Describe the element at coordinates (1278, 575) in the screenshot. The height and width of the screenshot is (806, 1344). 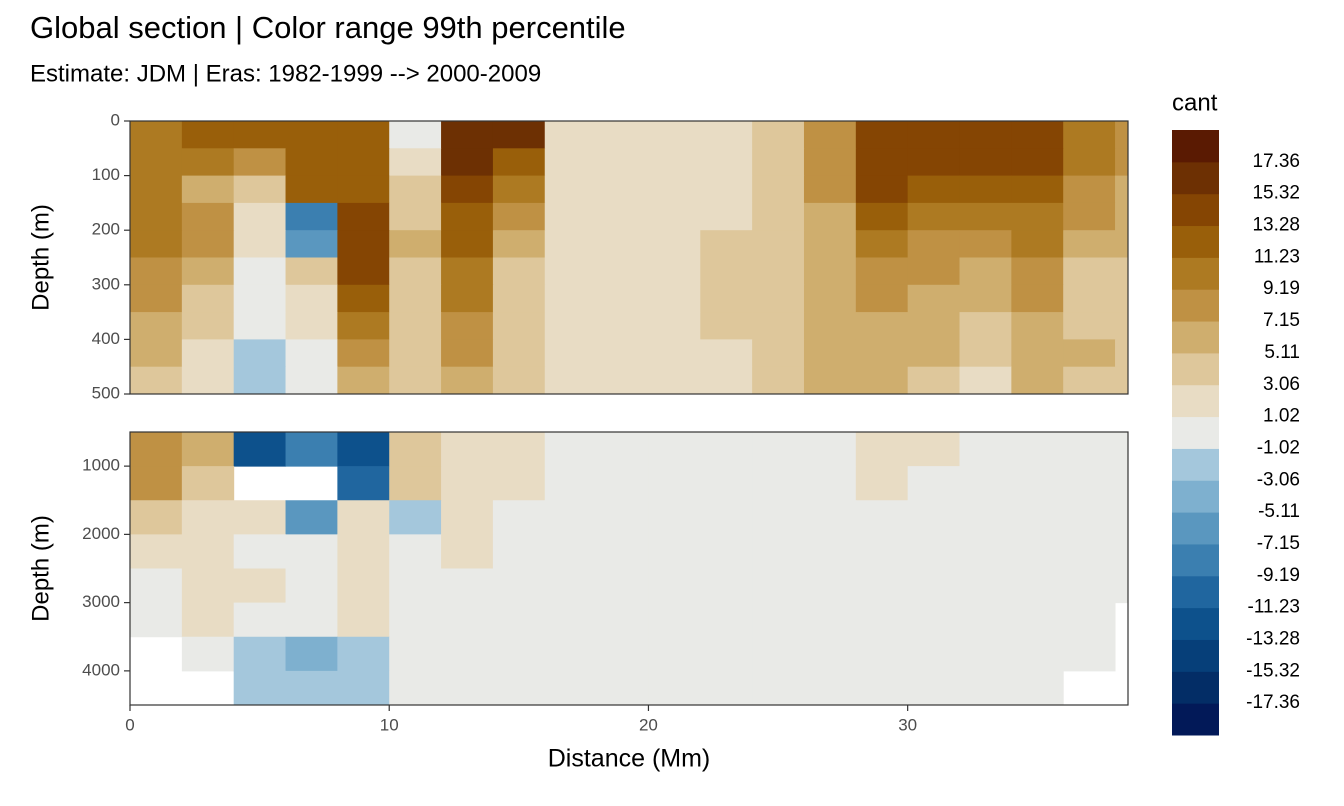
I see `legend-label: -9.19` at that location.